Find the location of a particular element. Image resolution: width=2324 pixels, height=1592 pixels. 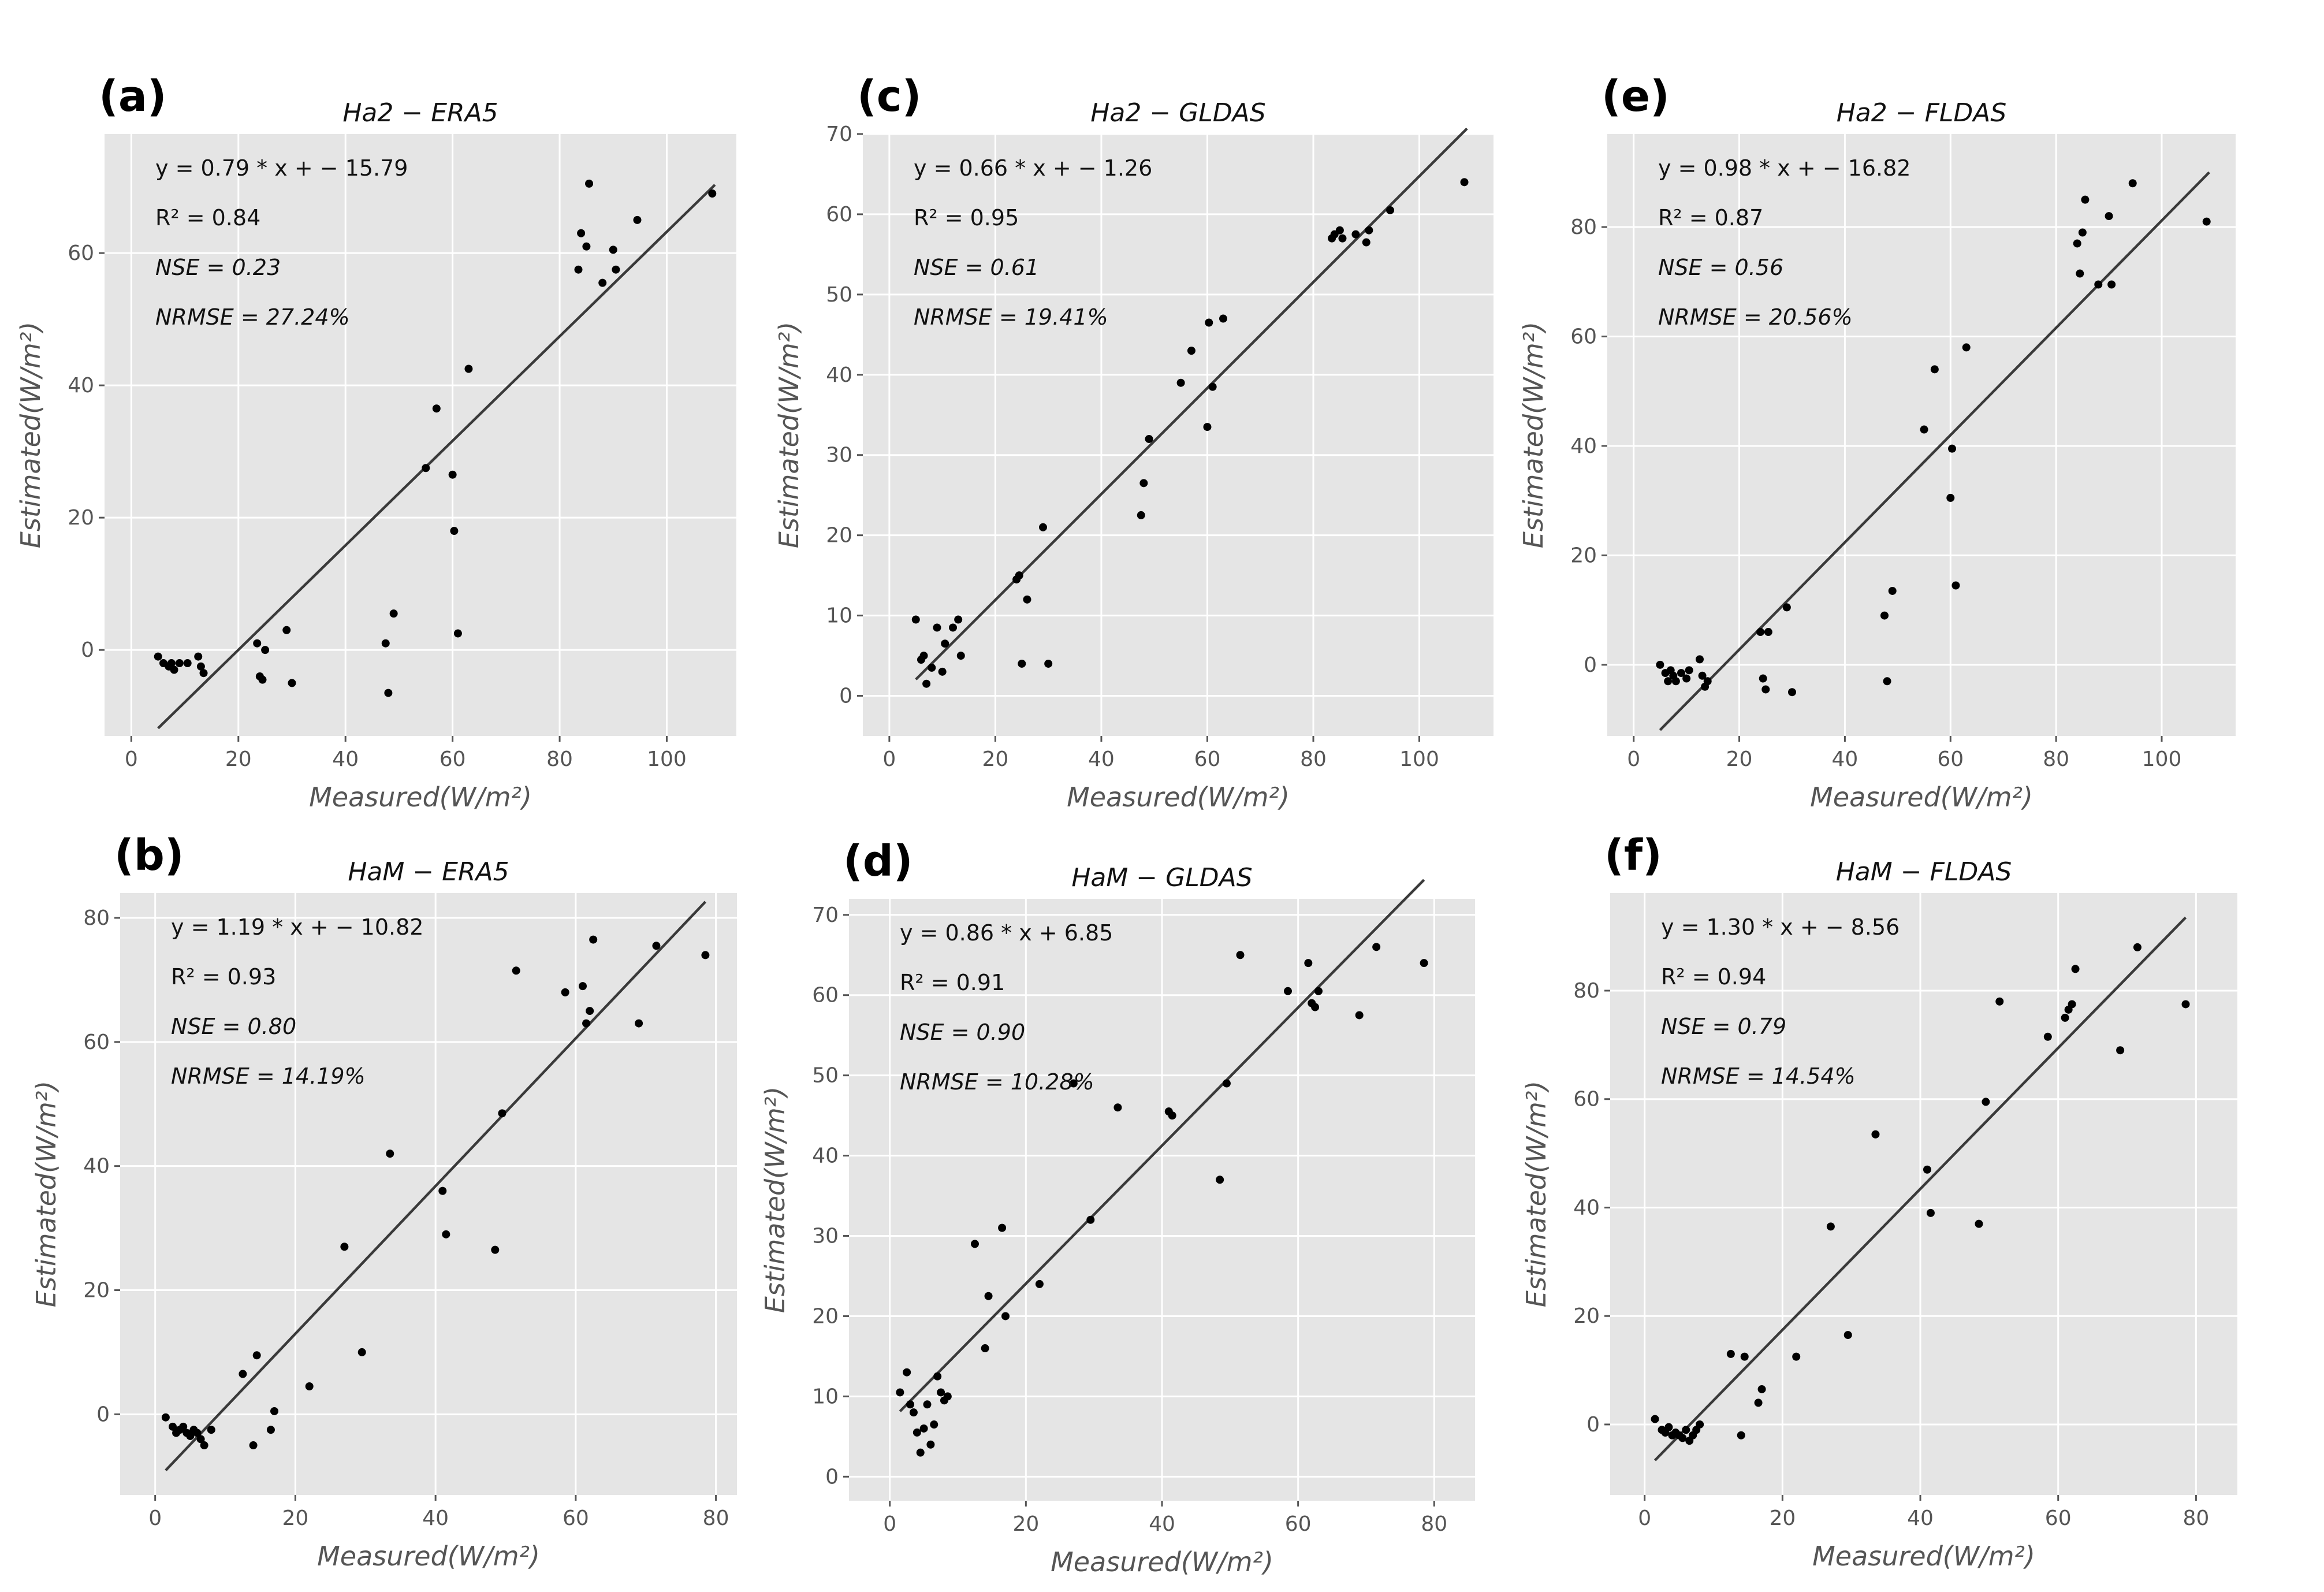

plot-area is located at coordinates (1178, 435).